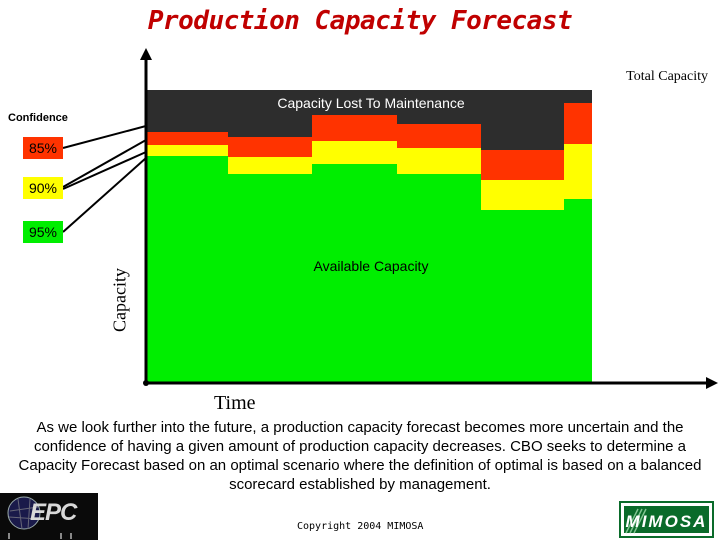 This screenshot has height=540, width=720. I want to click on pointer-line-90a, so click(104, 163).